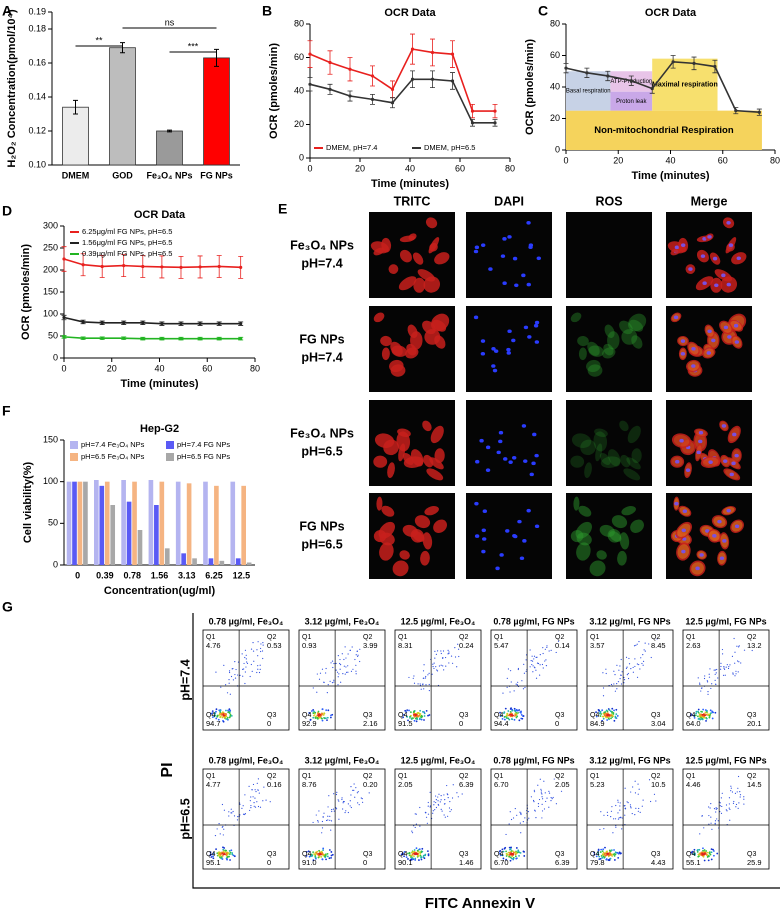 The width and height of the screenshot is (784, 915). What do you see at coordinates (50, 225) in the screenshot?
I see `y-tick-label: 300` at bounding box center [50, 225].